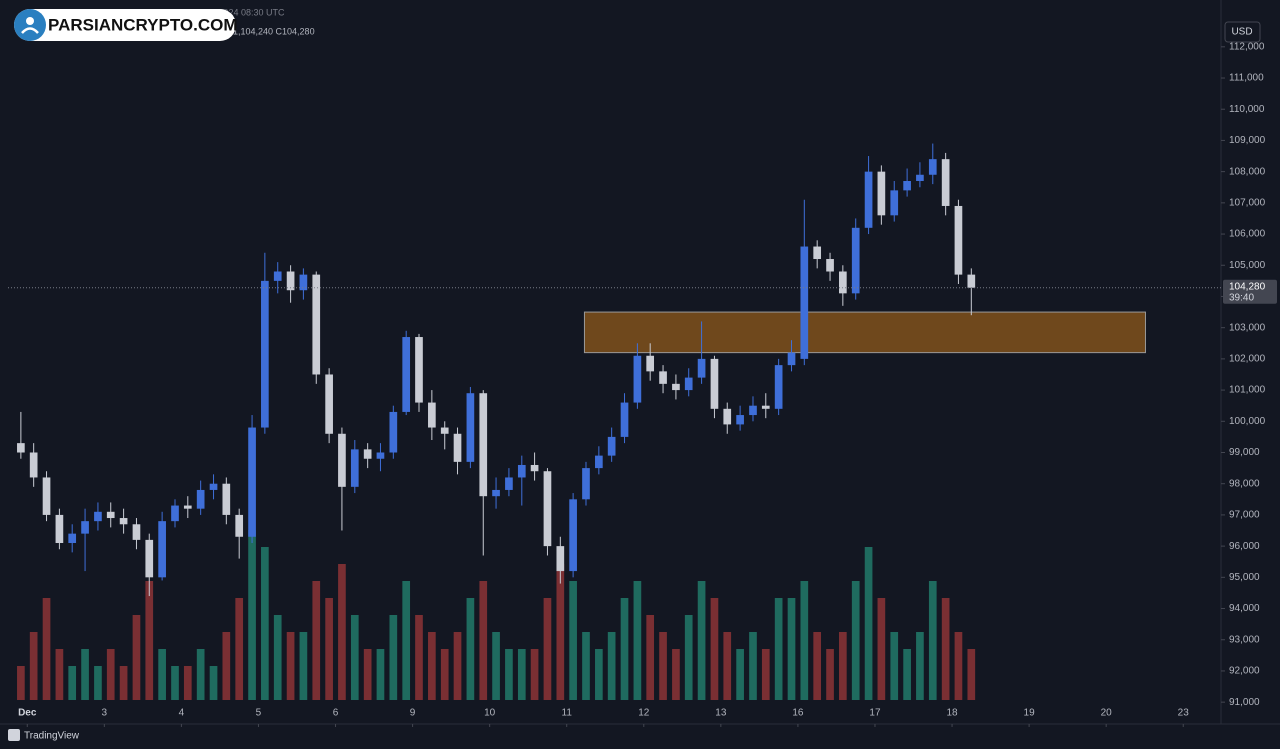  I want to click on y-tick-label: 94,000, so click(1244, 608).